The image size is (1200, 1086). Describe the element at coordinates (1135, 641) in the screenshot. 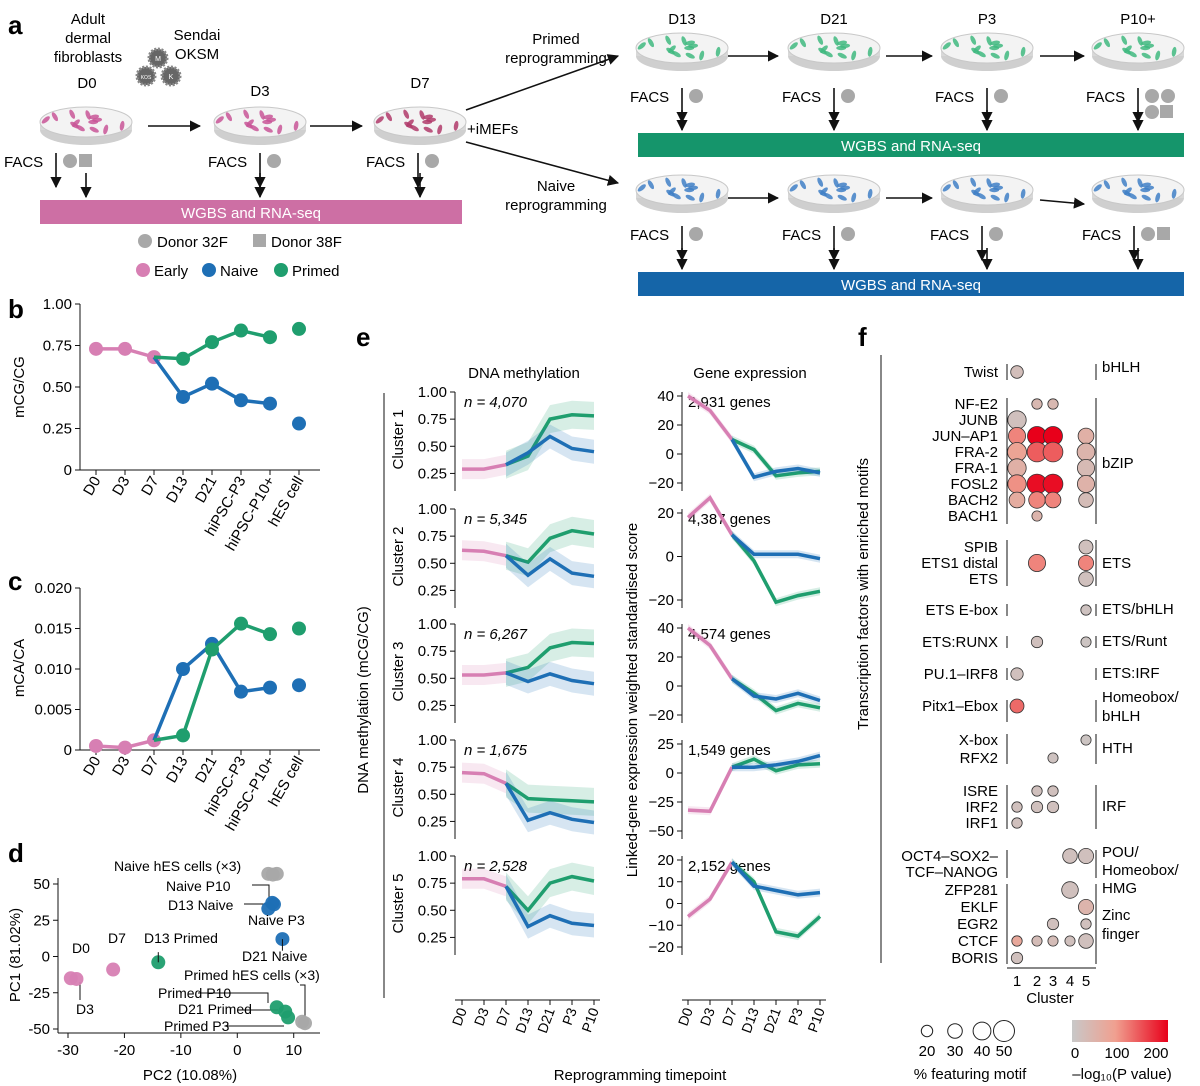

I see `family-label: ETS/Runt` at that location.